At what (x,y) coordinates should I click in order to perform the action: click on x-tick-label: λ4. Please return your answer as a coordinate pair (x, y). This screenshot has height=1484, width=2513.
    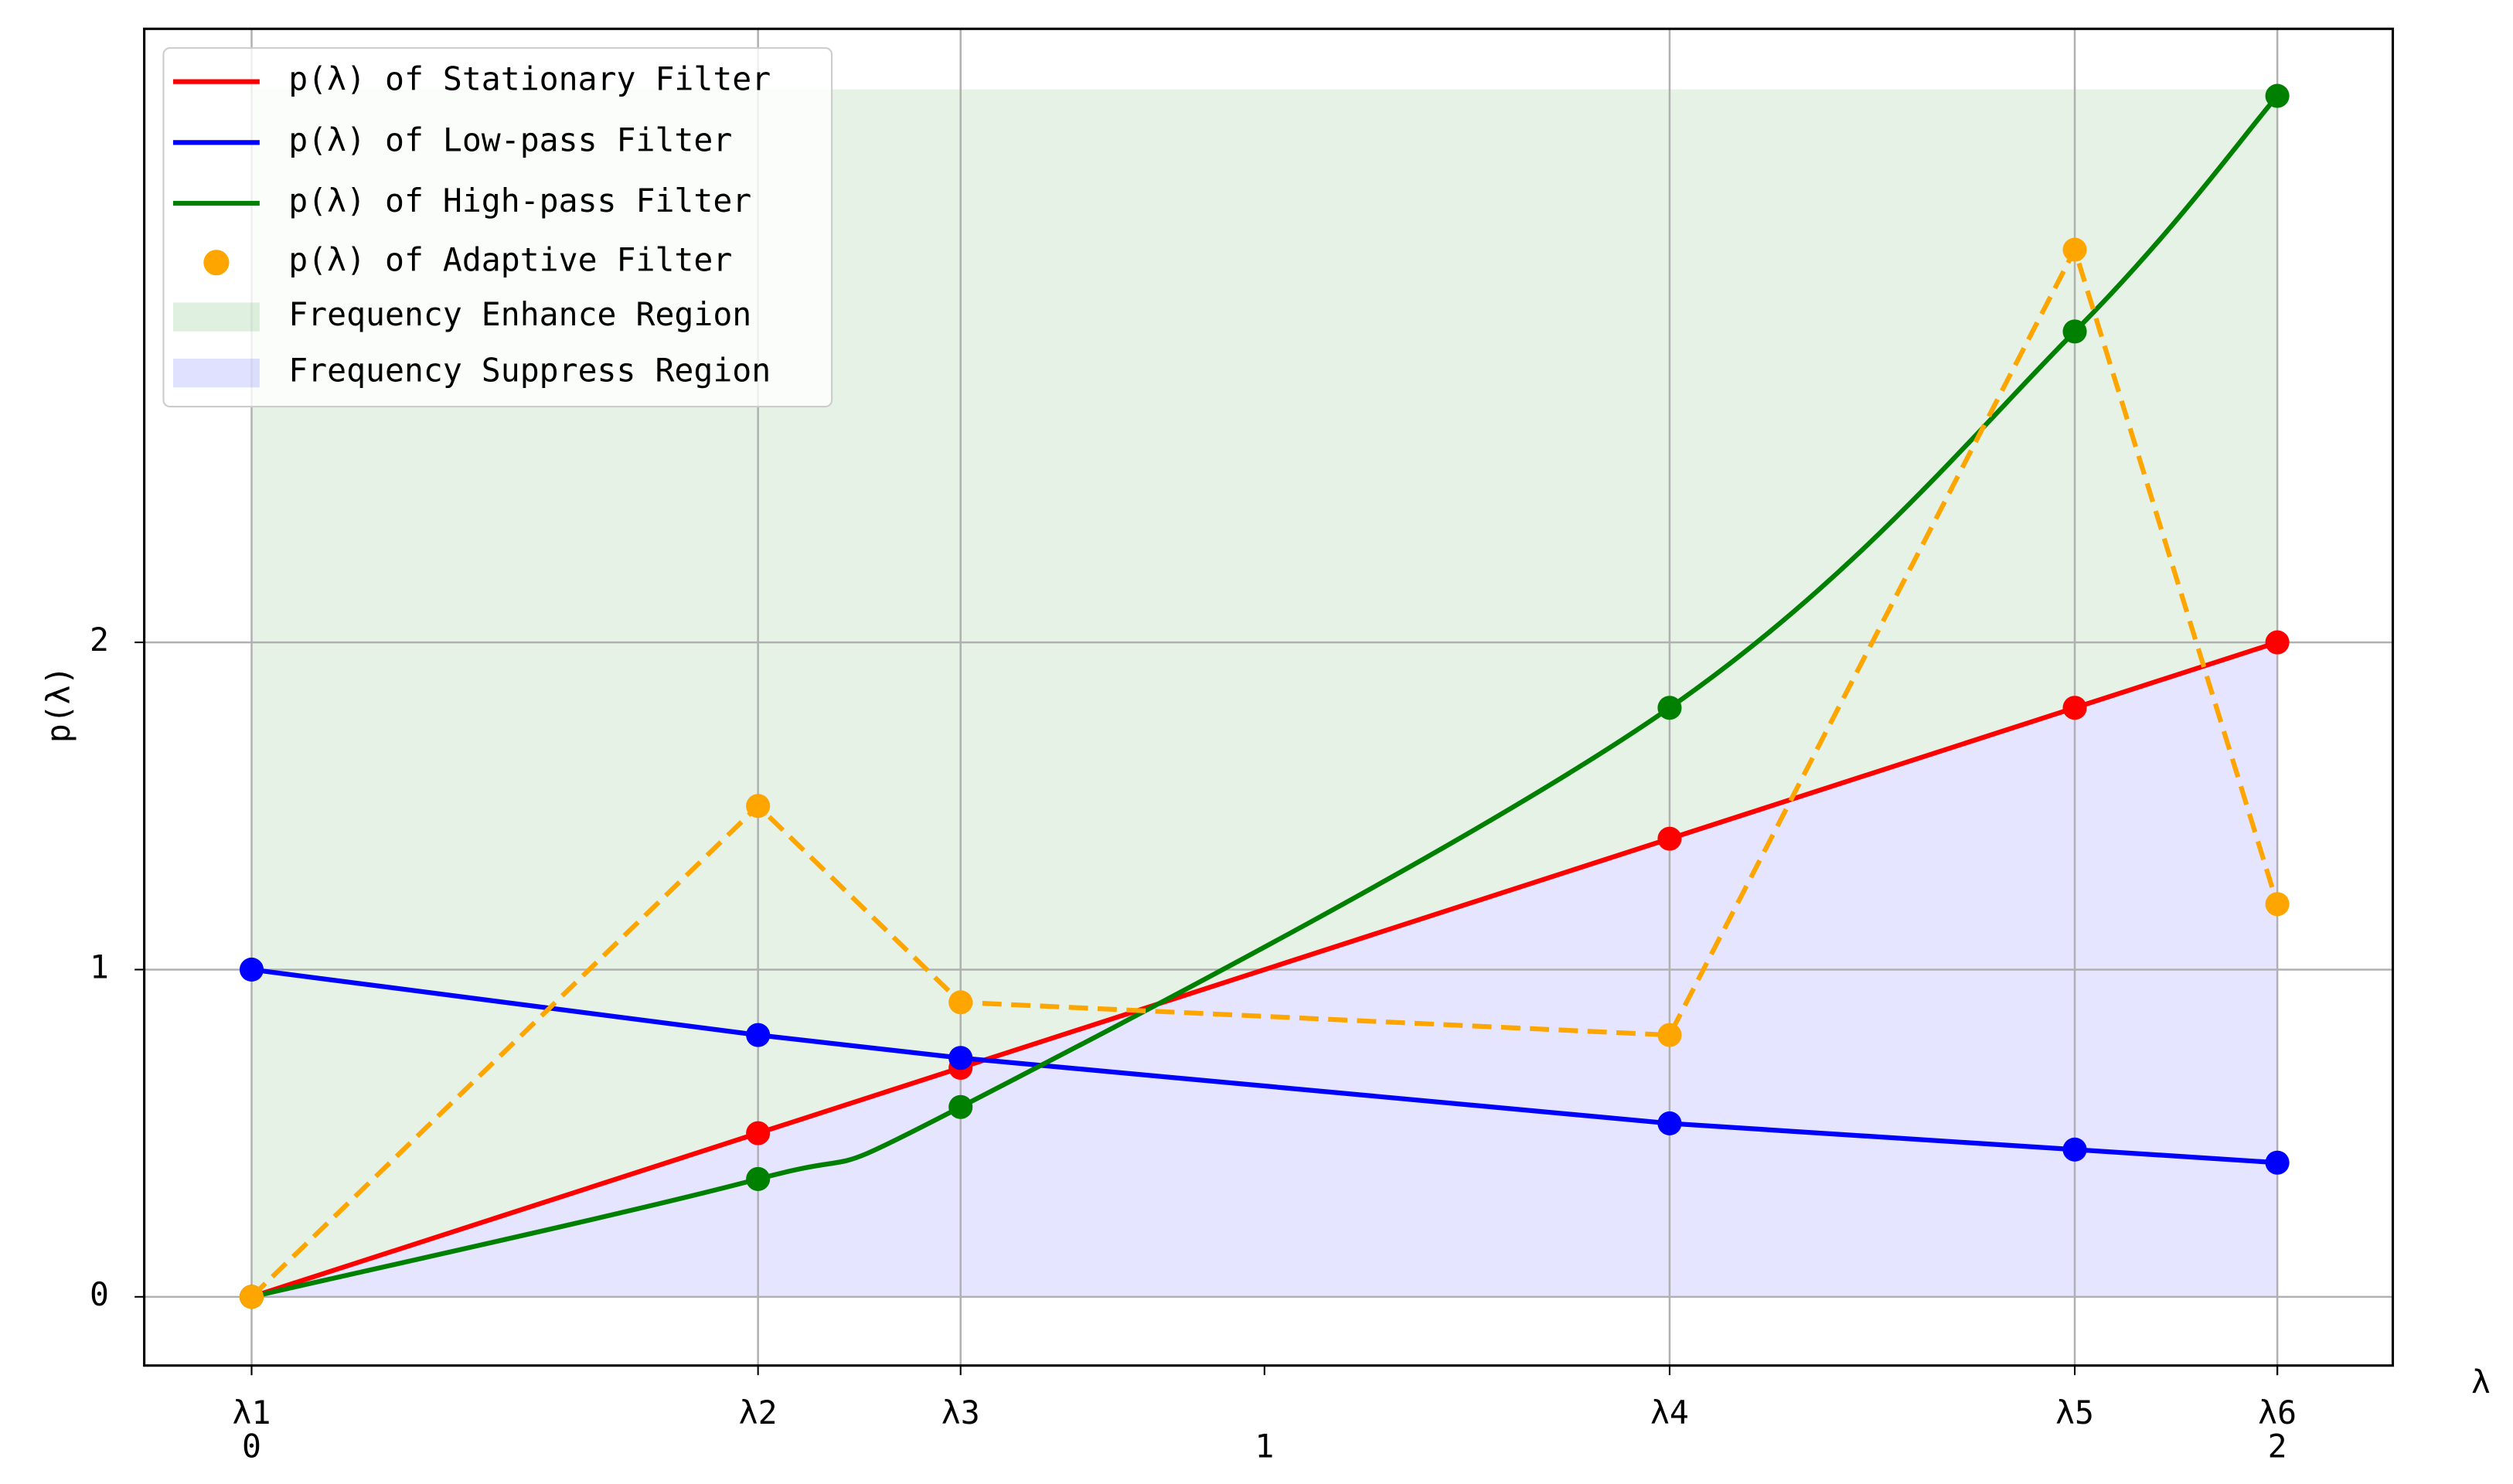
    Looking at the image, I should click on (1670, 1412).